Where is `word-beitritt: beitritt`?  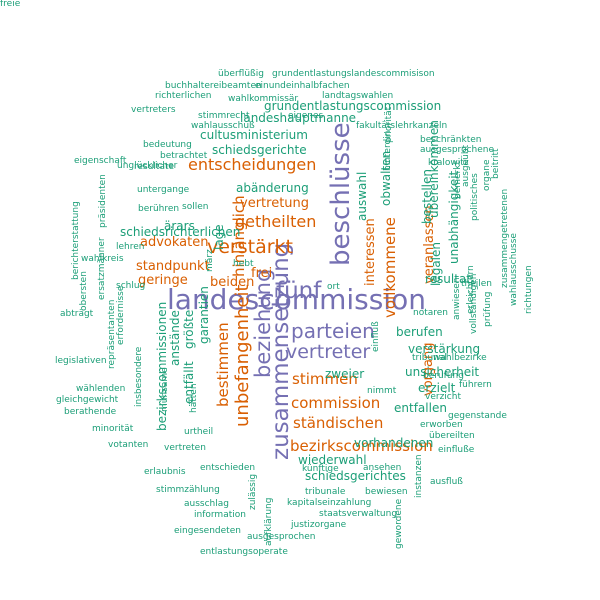
word-beitritt: beitritt is located at coordinates (496, 163).